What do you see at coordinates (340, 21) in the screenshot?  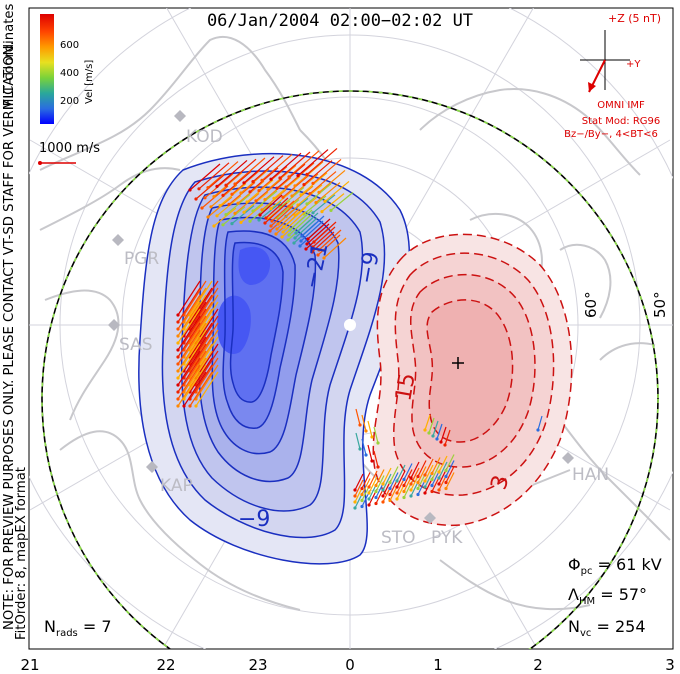 I see `map-title: 06/Jan/2004 02:00−02:02 UT` at bounding box center [340, 21].